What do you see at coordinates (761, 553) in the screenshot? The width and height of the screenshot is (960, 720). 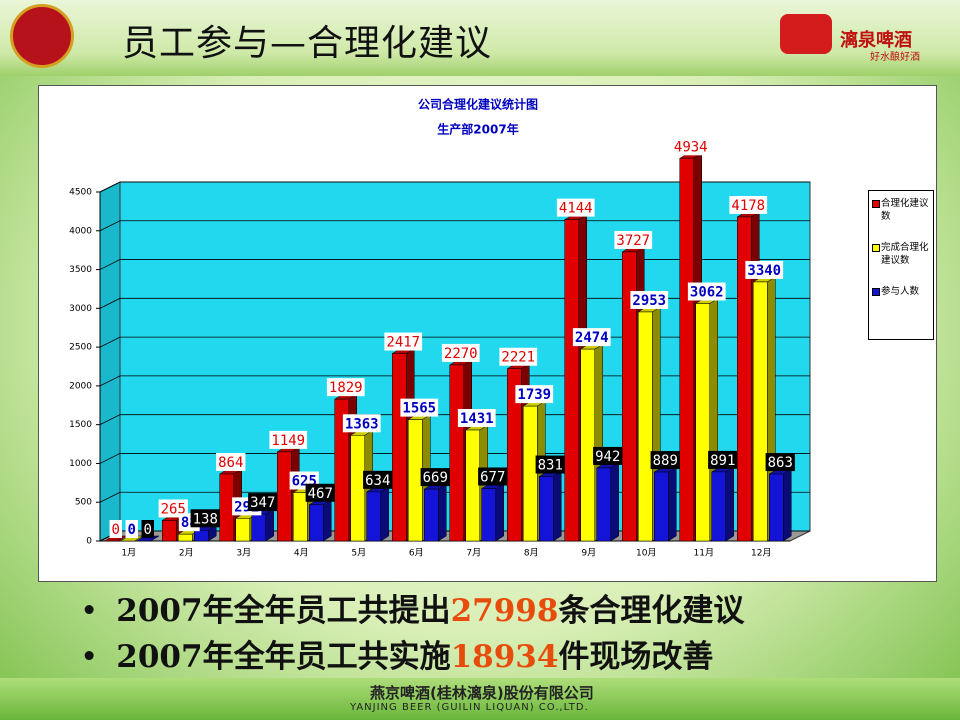 I see `x-tick-label: 12月` at bounding box center [761, 553].